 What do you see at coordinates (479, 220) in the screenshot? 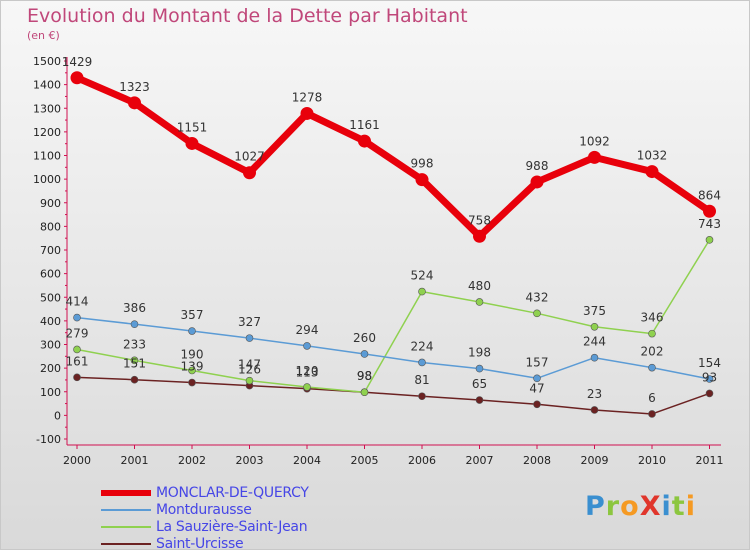
I see `data-label: 758` at bounding box center [479, 220].